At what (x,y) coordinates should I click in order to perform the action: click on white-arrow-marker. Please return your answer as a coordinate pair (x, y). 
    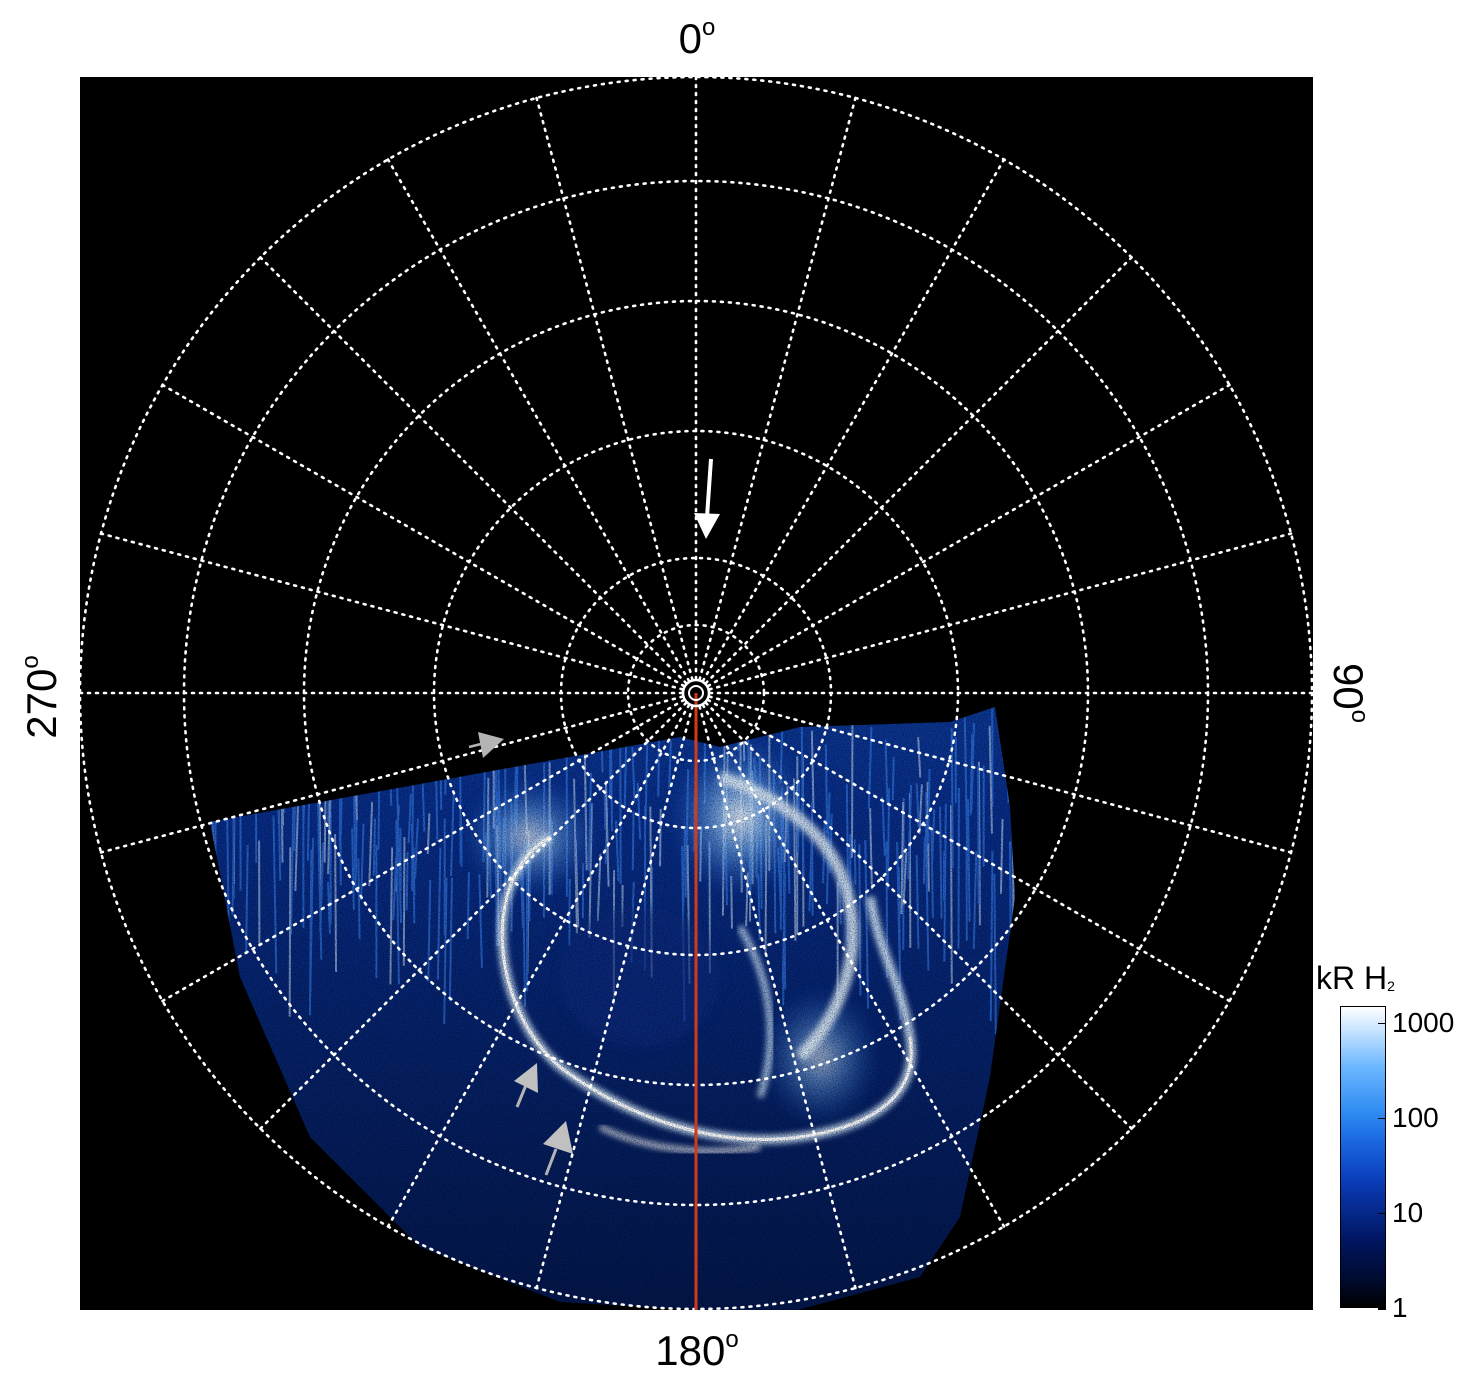
    Looking at the image, I should click on (707, 498).